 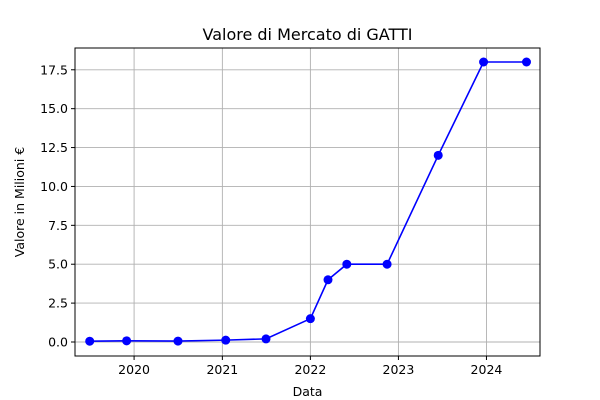 I want to click on x-tick-label: 2024, so click(x=487, y=369).